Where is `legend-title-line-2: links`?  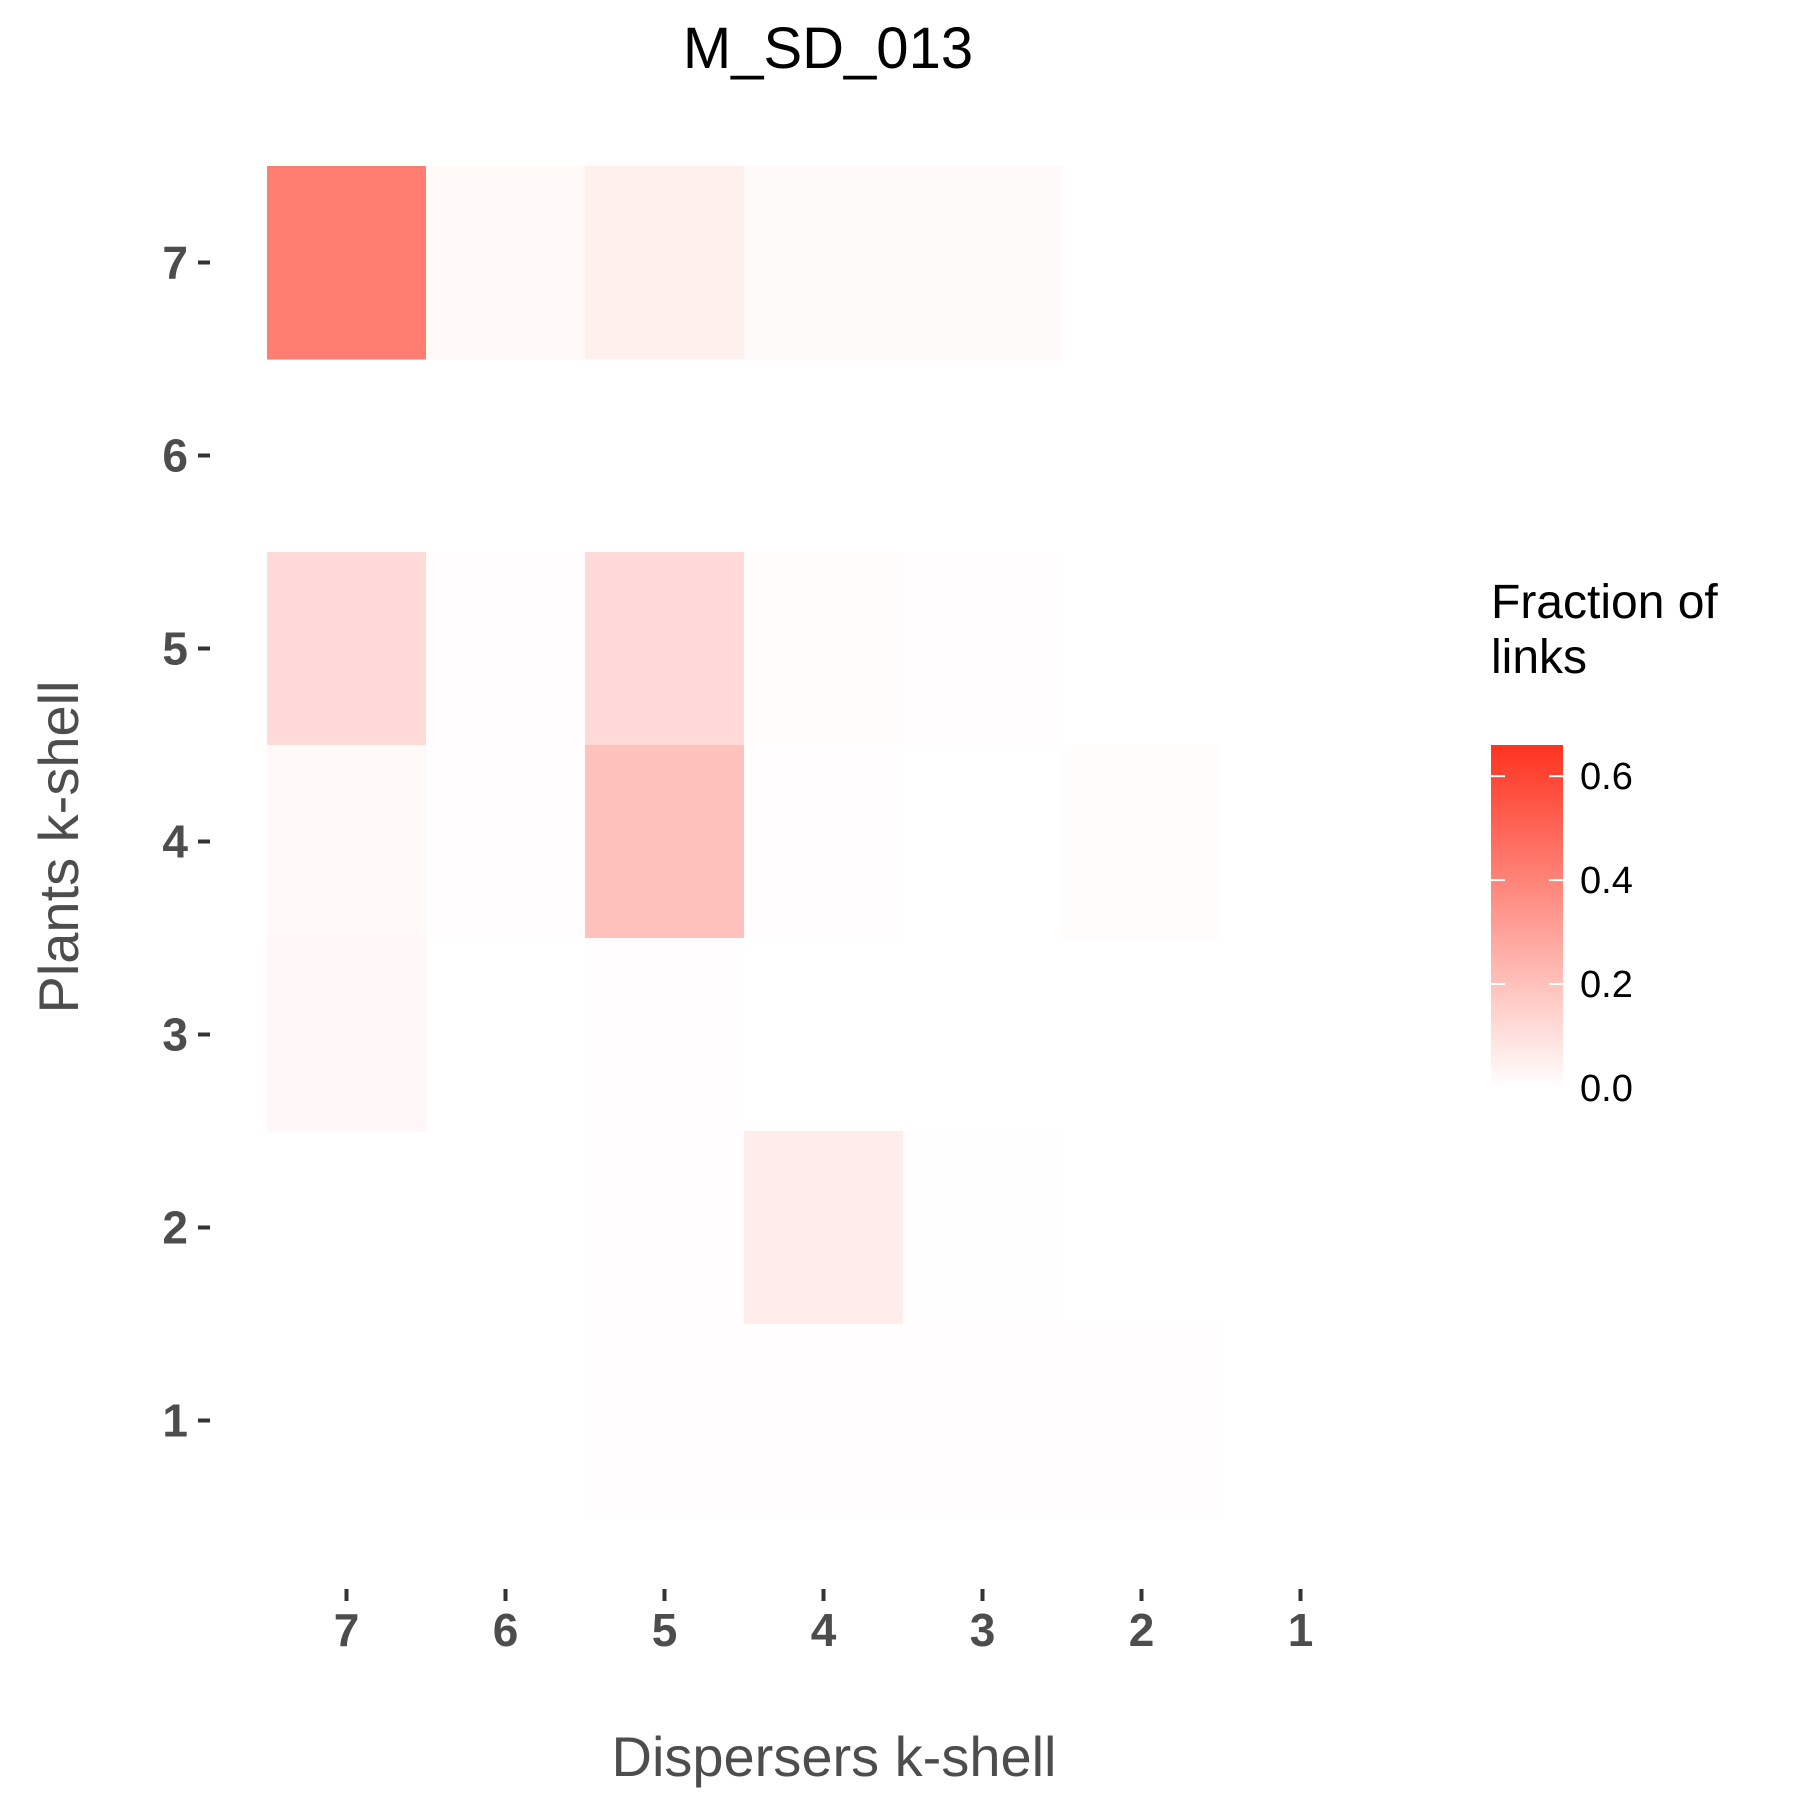 legend-title-line-2: links is located at coordinates (1539, 657).